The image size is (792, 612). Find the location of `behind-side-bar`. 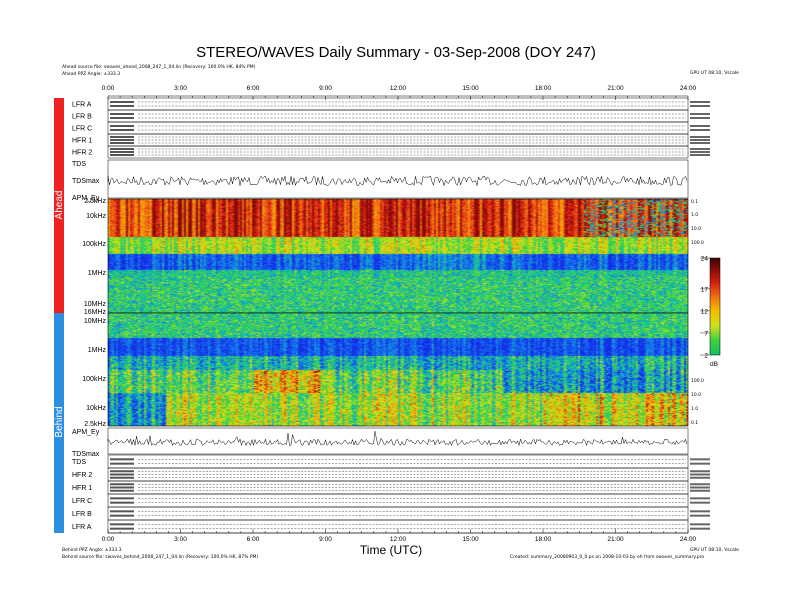

behind-side-bar is located at coordinates (59, 423).